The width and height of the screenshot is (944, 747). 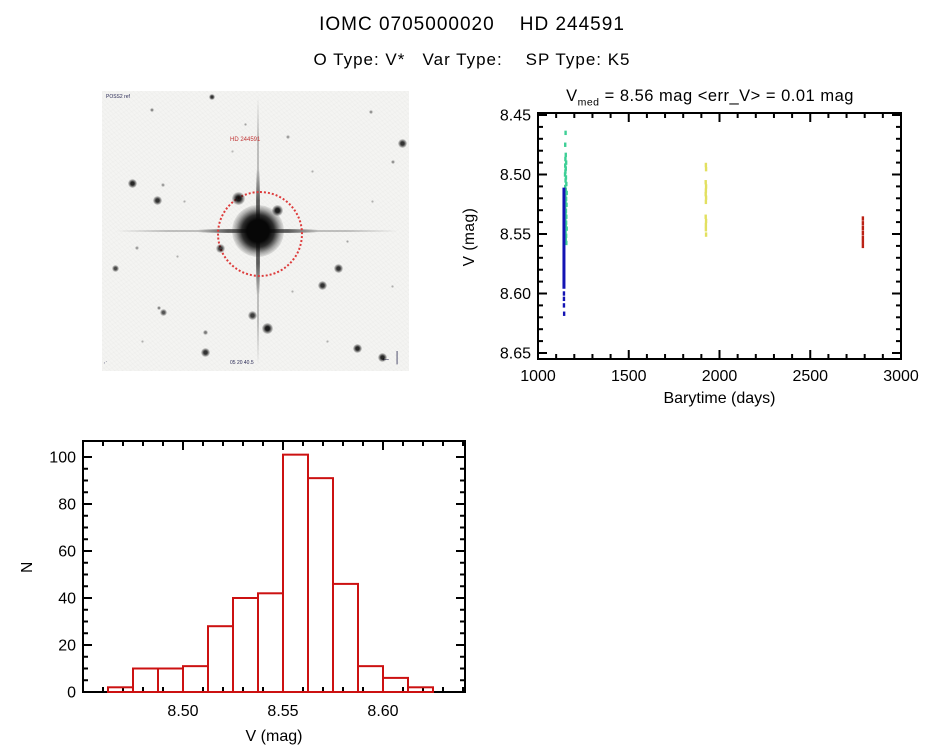 What do you see at coordinates (515, 116) in the screenshot?
I see `tick-label: 8.45` at bounding box center [515, 116].